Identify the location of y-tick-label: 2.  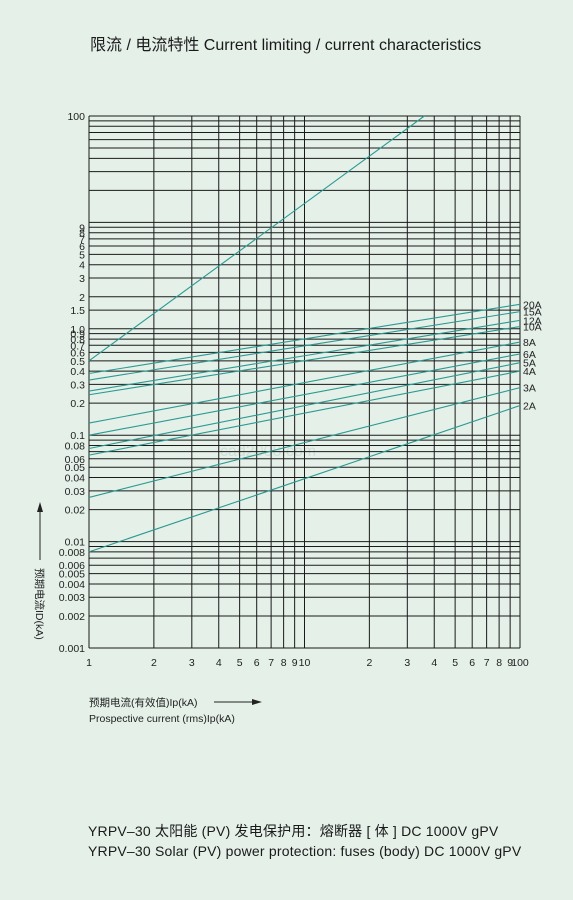
(82, 298).